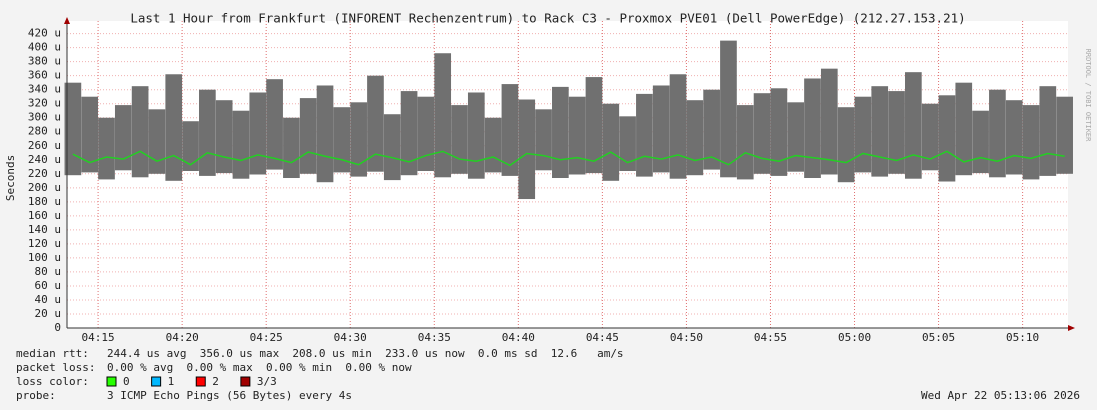 Image resolution: width=1097 pixels, height=410 pixels. Describe the element at coordinates (44, 89) in the screenshot. I see `y-tick-label: 340 u` at that location.